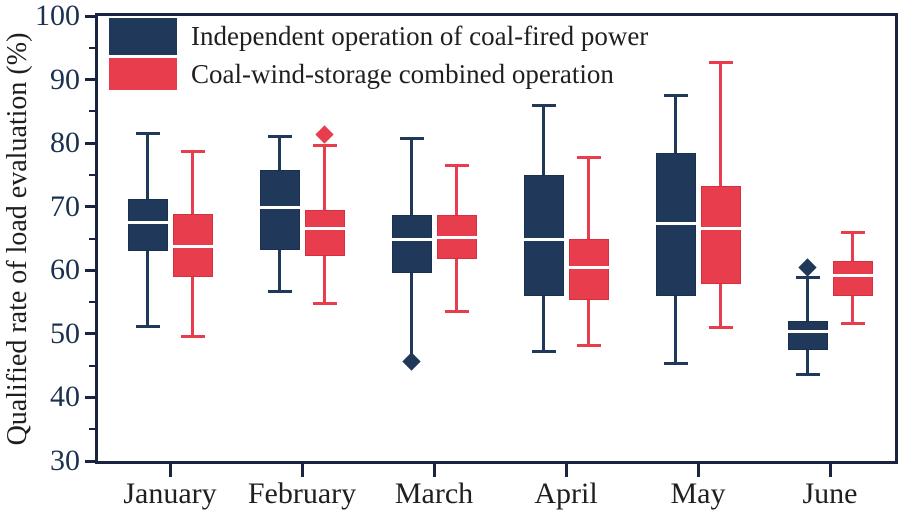  Describe the element at coordinates (566, 493) in the screenshot. I see `x-category-label: April` at that location.